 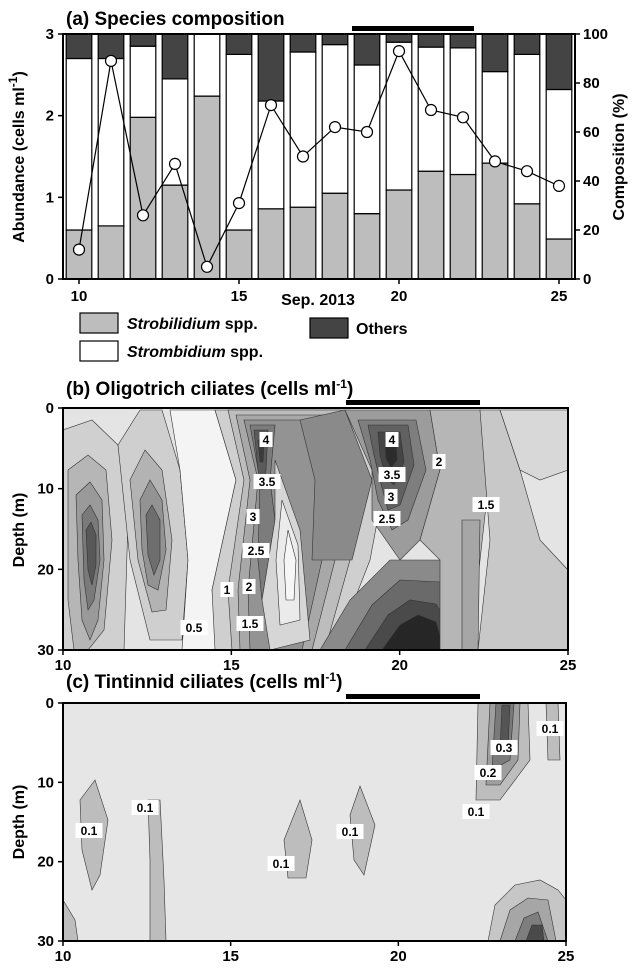 I want to click on panel-a-y2label: Composition (%), so click(x=619, y=156).